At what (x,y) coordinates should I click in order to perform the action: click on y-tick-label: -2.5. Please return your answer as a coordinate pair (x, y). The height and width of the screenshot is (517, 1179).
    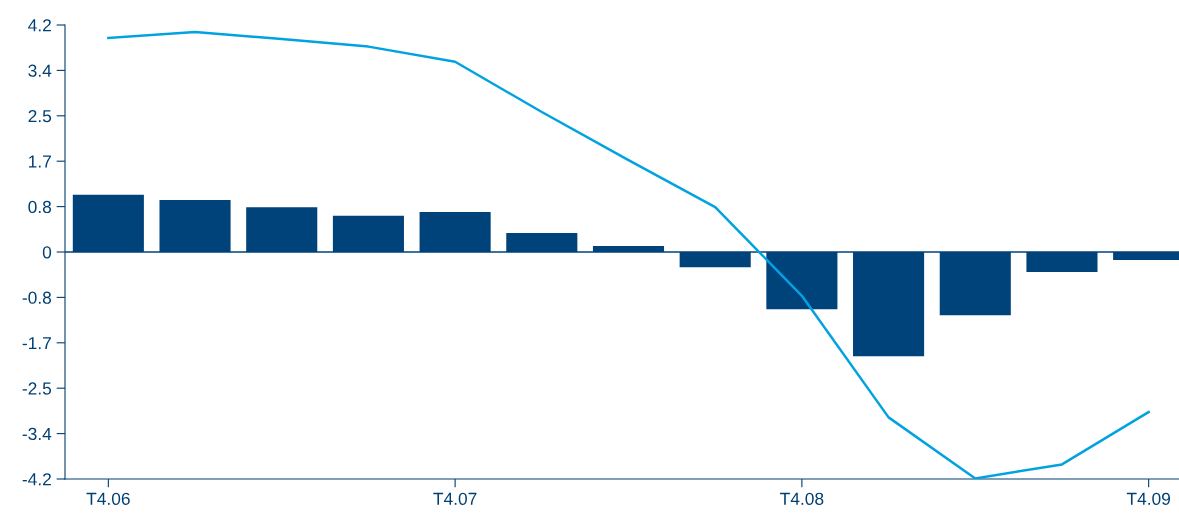
    Looking at the image, I should click on (37, 388).